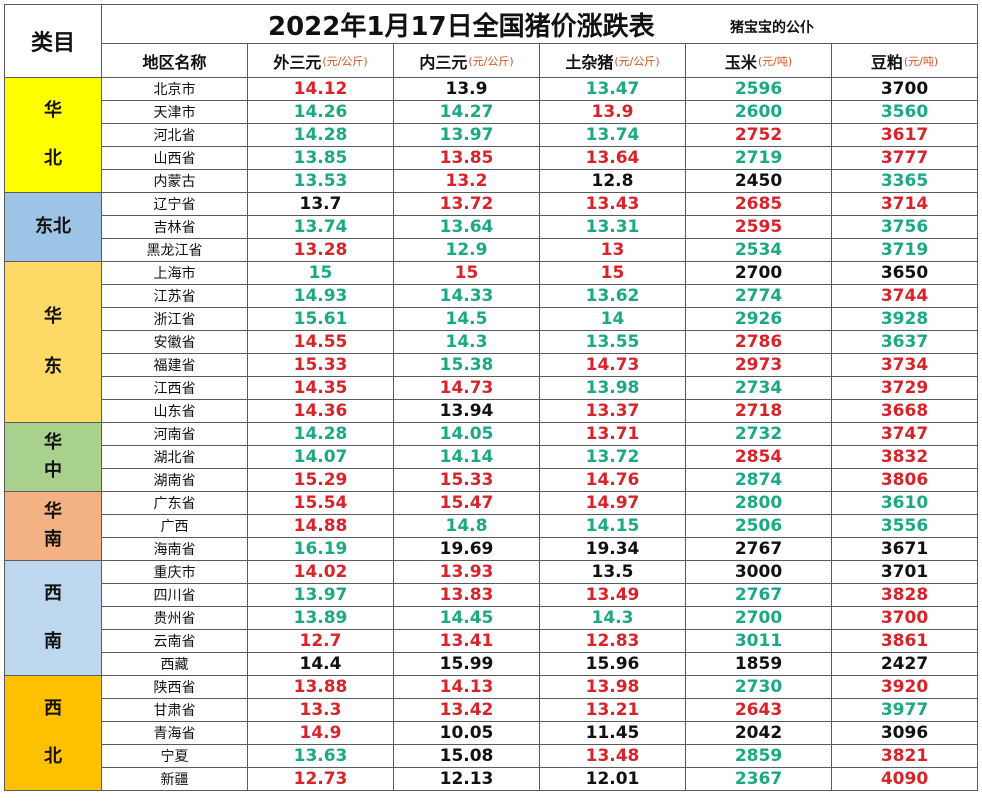  What do you see at coordinates (321, 411) in the screenshot?
I see `price-cell: 14.36` at bounding box center [321, 411].